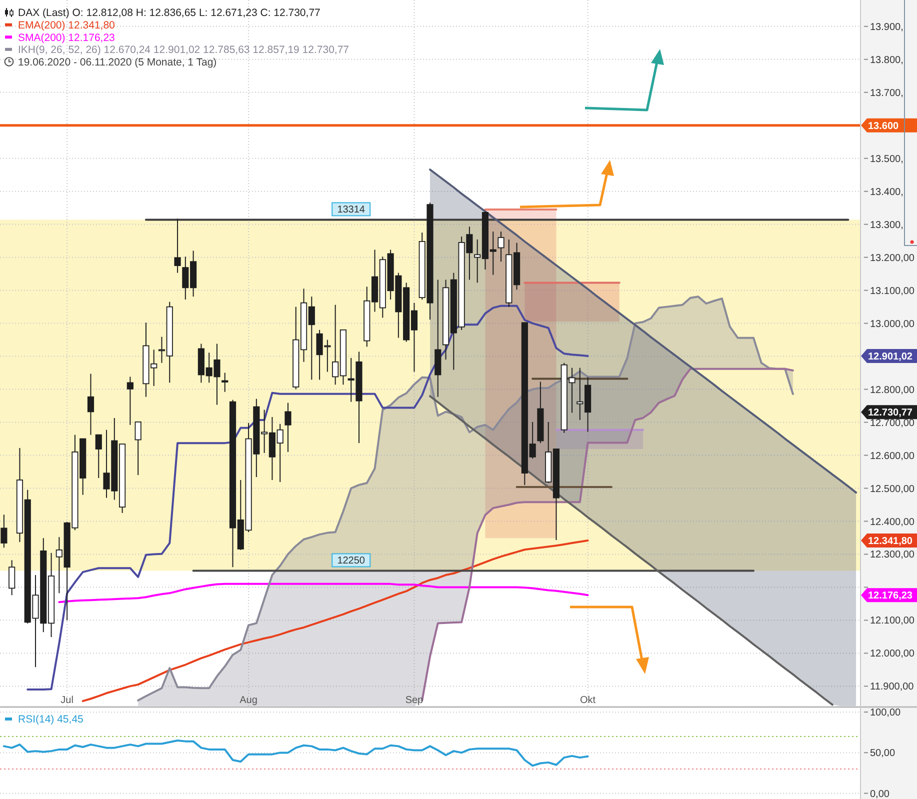  What do you see at coordinates (184, 50) in the screenshot?
I see `legend-label: IKH(9, 26, 52, 26) 12.670,24 12.901,02 12.785,63 12.857,19 12.730,77` at bounding box center [184, 50].